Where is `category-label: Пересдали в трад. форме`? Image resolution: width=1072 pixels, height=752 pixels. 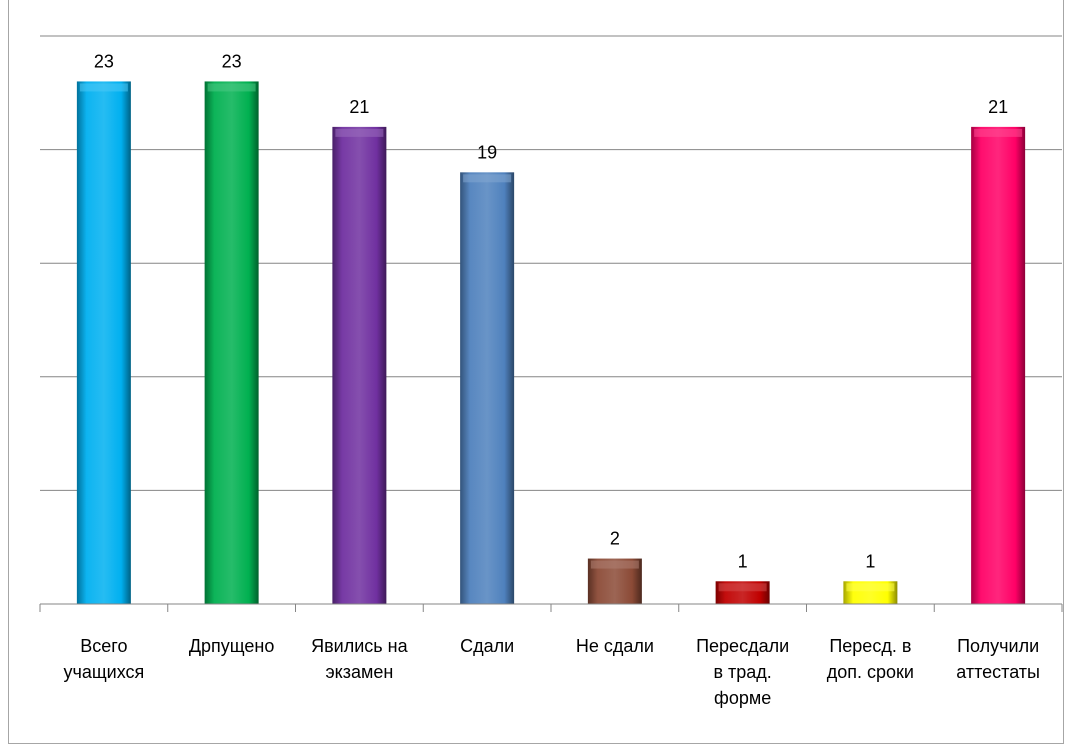
category-label: Пересдали в трад. форме is located at coordinates (742, 672).